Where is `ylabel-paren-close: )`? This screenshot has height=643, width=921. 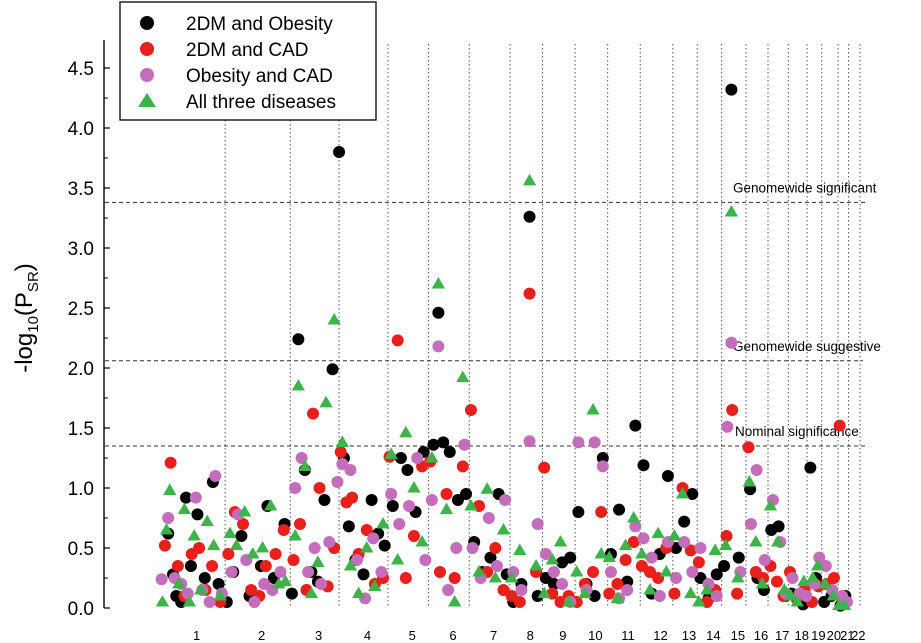
ylabel-paren-close: ) is located at coordinates (24, 267).